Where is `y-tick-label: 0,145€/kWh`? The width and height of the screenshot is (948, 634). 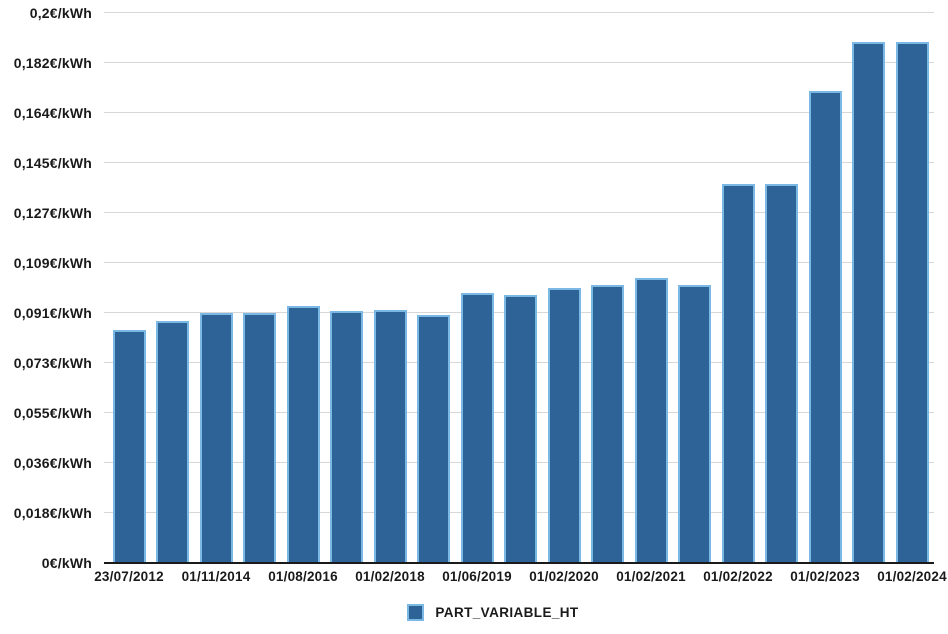 y-tick-label: 0,145€/kWh is located at coordinates (52, 163).